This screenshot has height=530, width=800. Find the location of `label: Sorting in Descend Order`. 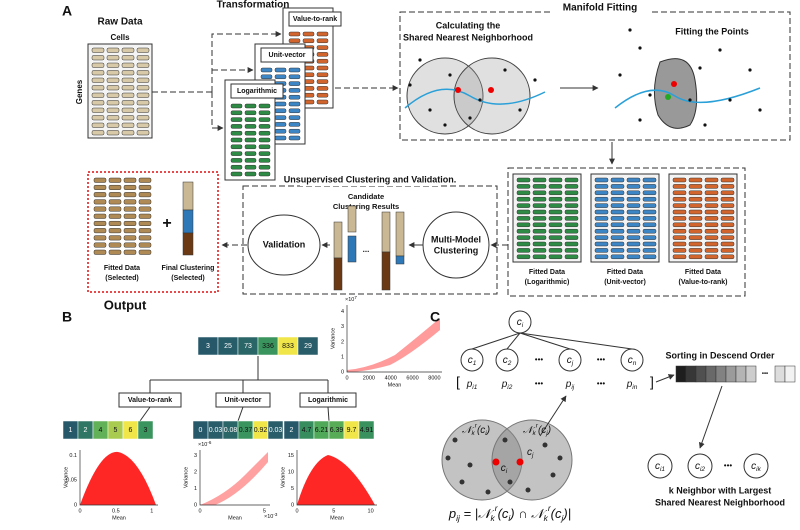

label: Sorting in Descend Order is located at coordinates (720, 355).